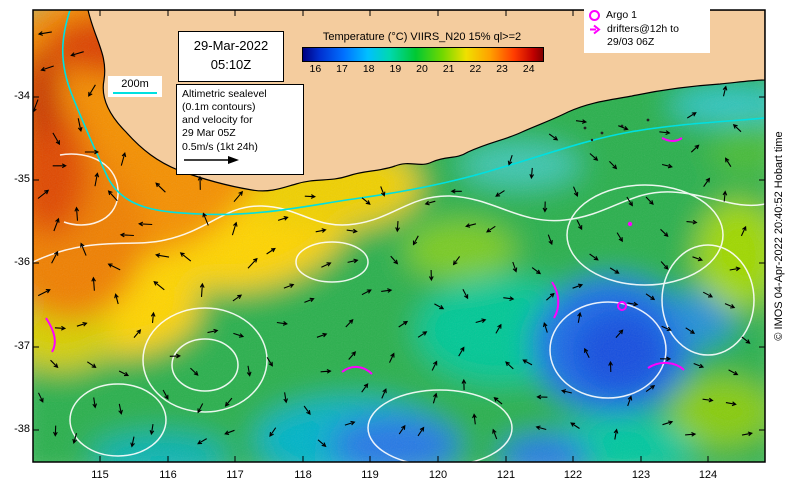 This screenshot has height=500, width=800. What do you see at coordinates (368, 69) in the screenshot?
I see `colorbar-tick: 18` at bounding box center [368, 69].